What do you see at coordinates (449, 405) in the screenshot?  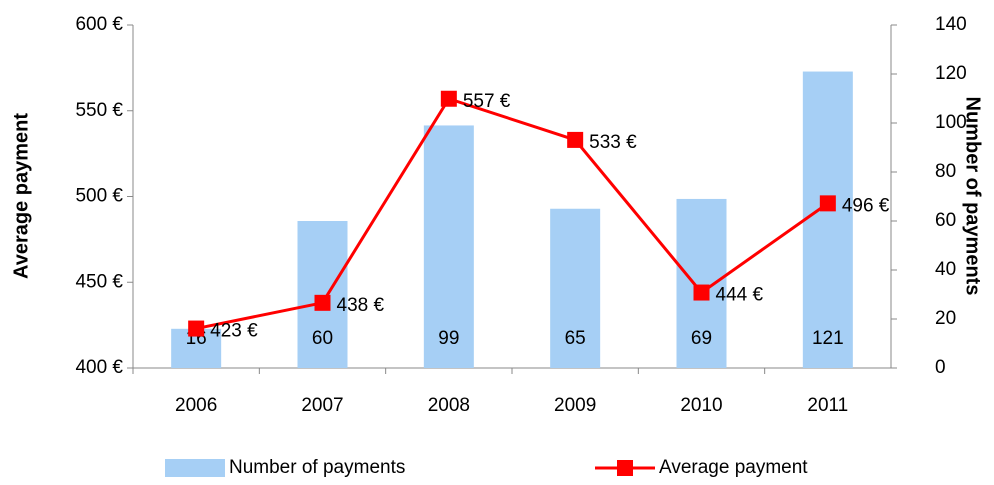 I see `x-tick-label: 2008` at bounding box center [449, 405].